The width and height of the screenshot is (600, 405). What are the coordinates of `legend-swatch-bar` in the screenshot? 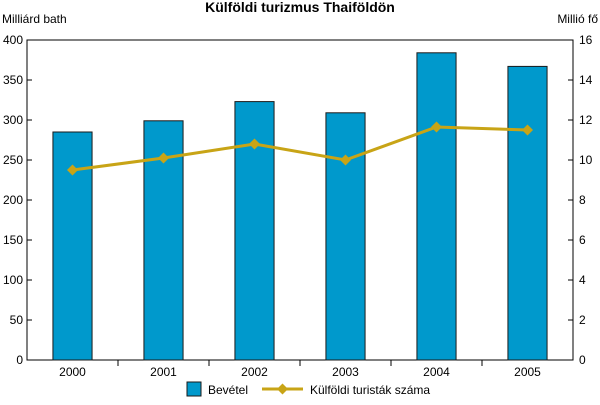 It's located at (194, 389).